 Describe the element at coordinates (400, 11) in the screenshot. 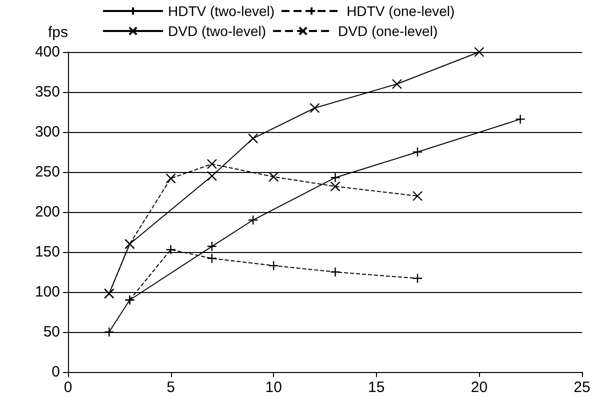

I see `legend-label: HDTV (one-level)` at that location.